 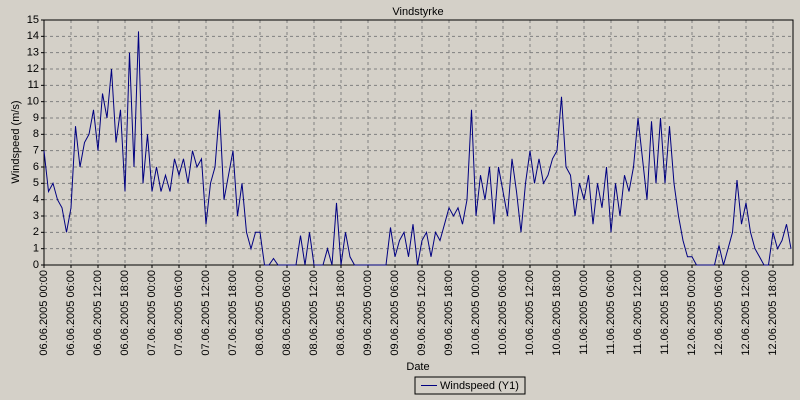 What do you see at coordinates (476, 313) in the screenshot?
I see `x-tick-label: 10.06.2005 00:00` at bounding box center [476, 313].